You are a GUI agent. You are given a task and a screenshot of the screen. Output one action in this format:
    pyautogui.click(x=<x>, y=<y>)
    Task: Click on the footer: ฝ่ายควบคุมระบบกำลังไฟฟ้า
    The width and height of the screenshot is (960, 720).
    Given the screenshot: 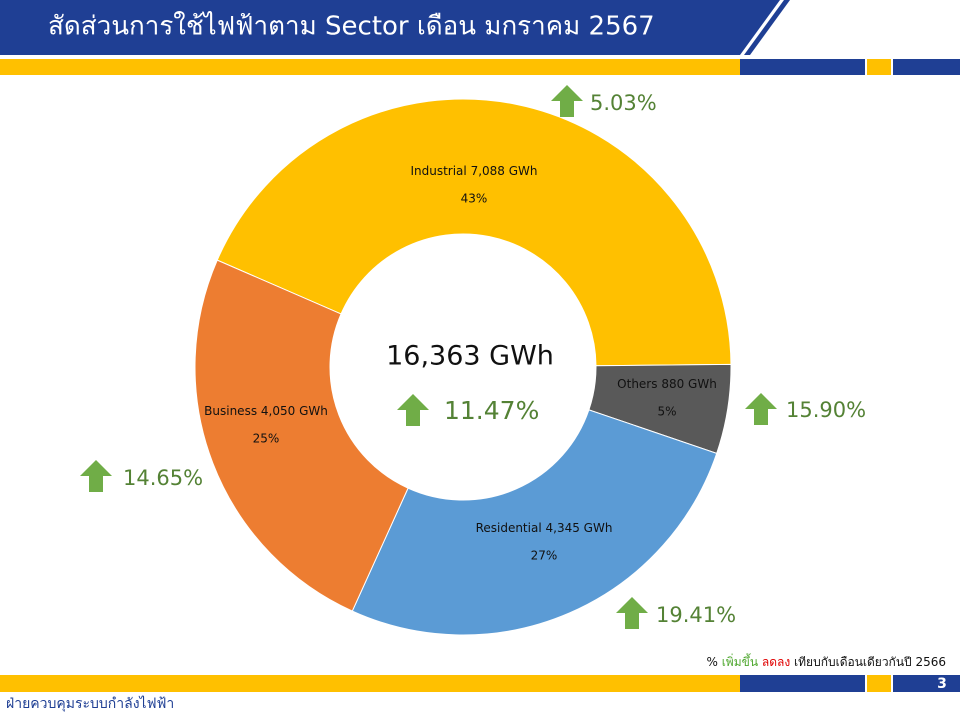 What is the action you would take?
    pyautogui.click(x=90, y=703)
    